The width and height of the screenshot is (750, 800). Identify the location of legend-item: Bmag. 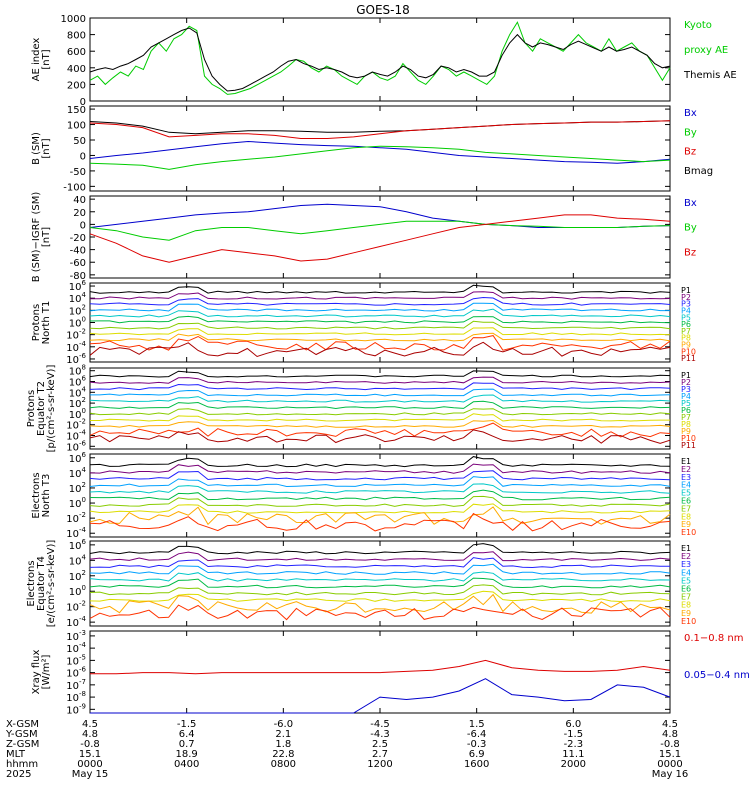
(698, 171).